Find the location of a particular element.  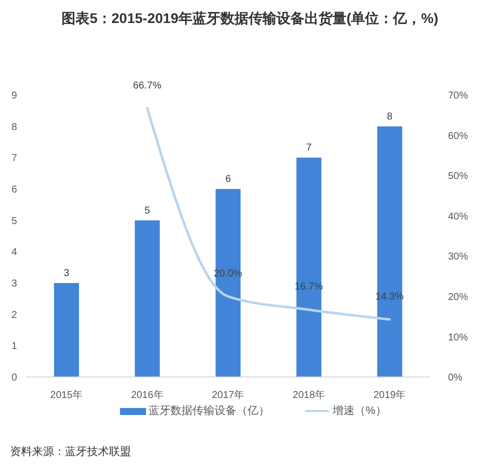

data-label: 3 is located at coordinates (67, 273).